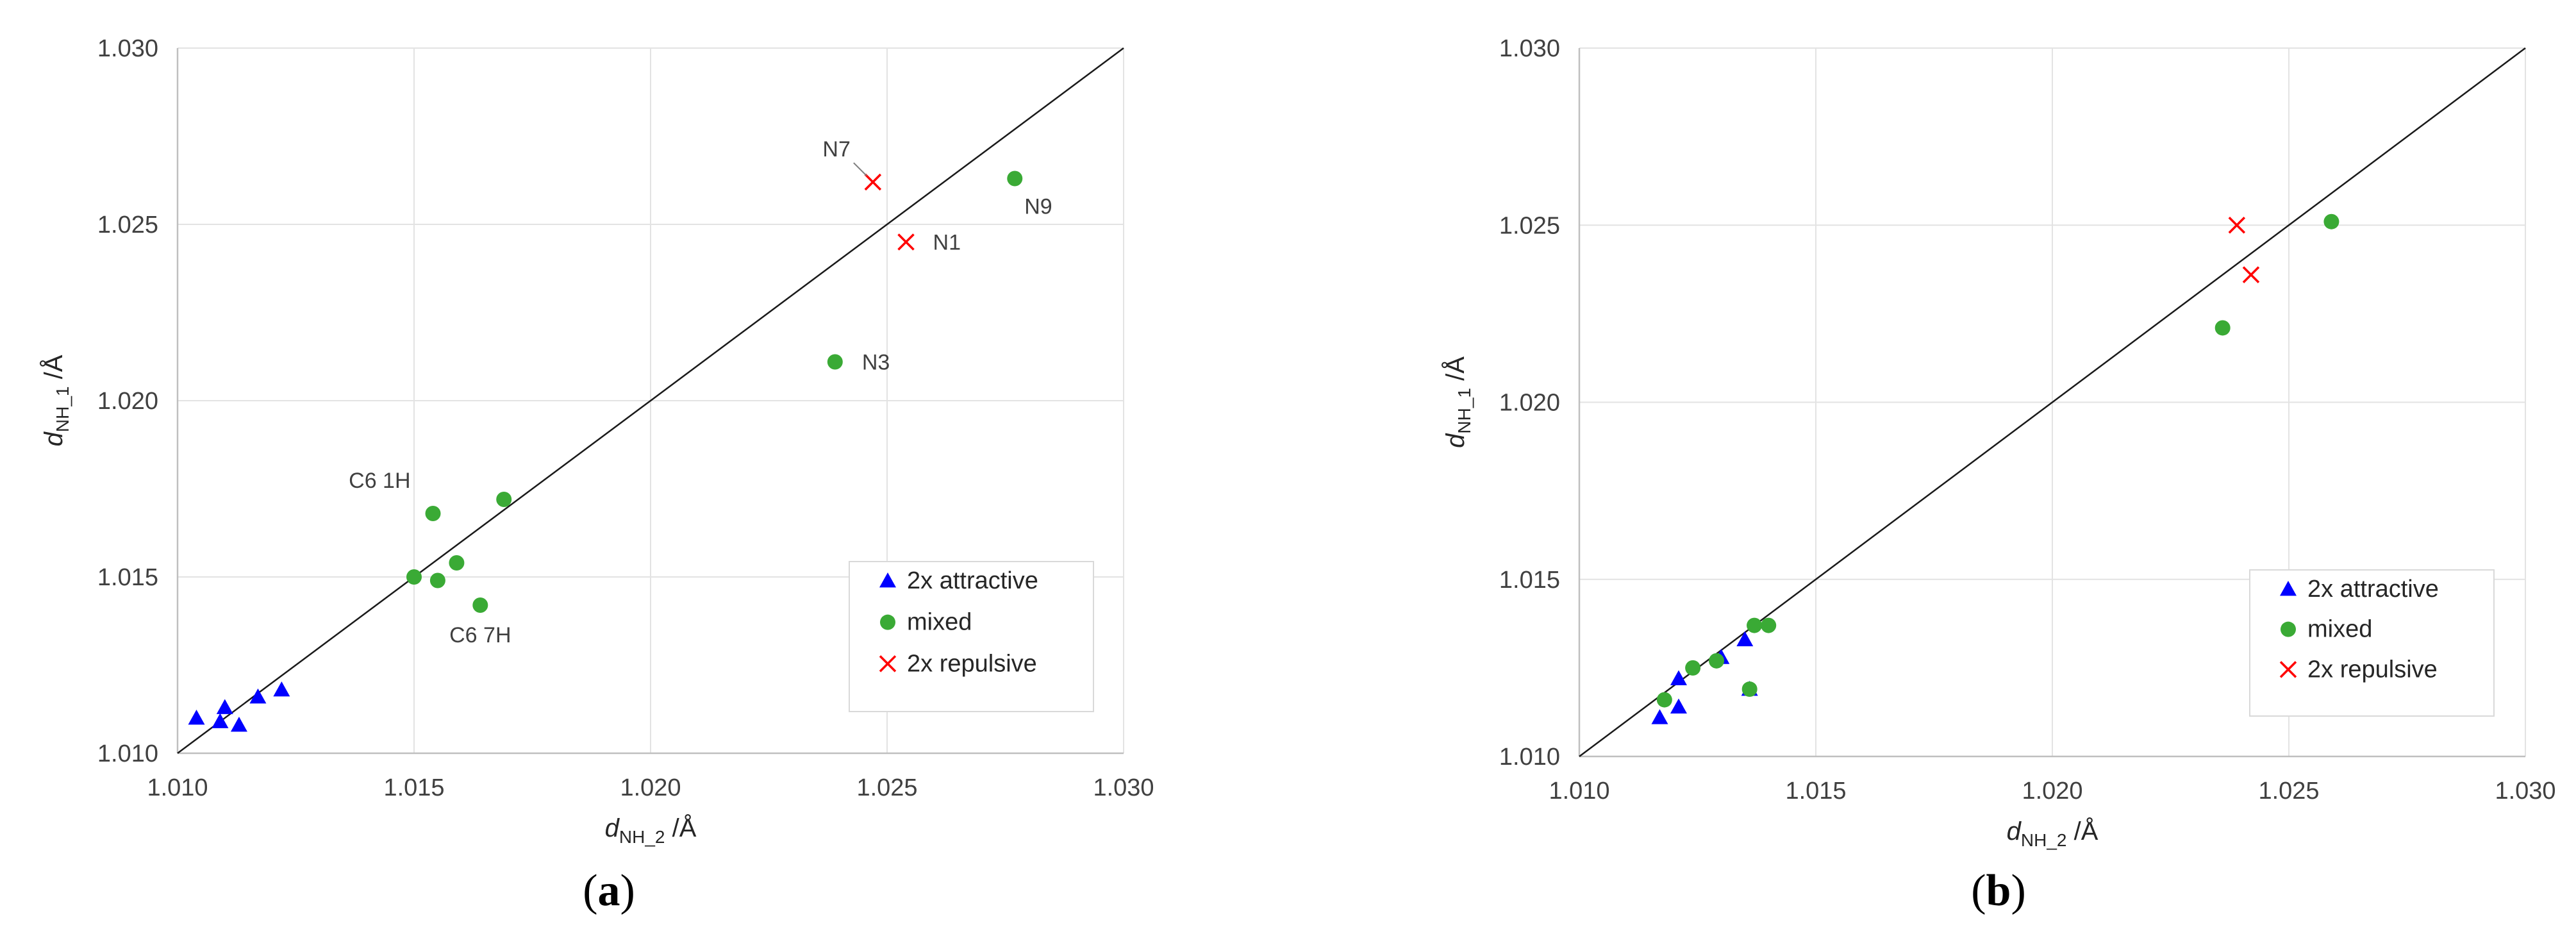 The image size is (2576, 943). Describe the element at coordinates (379, 481) in the screenshot. I see `point-annotation: C6 1H` at that location.